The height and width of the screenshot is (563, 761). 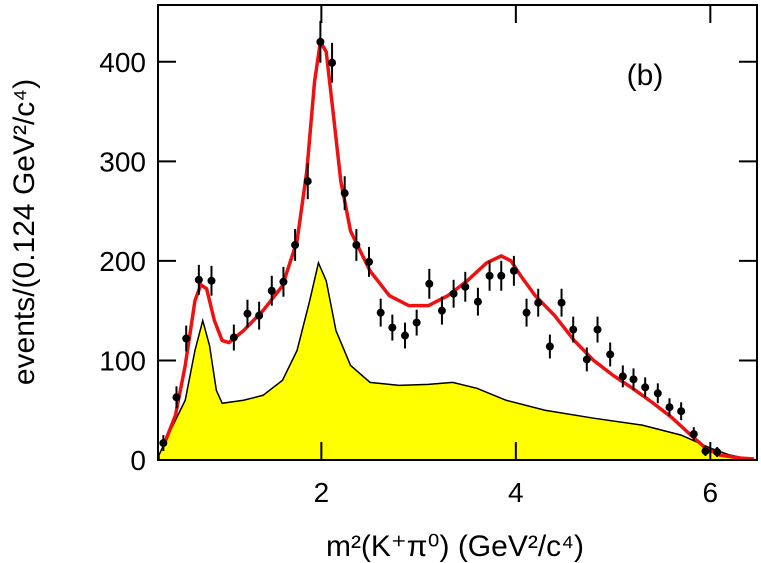 I want to click on x-axis-label: m²(K⁺π⁰) (GeV²/c⁴), so click(x=455, y=546).